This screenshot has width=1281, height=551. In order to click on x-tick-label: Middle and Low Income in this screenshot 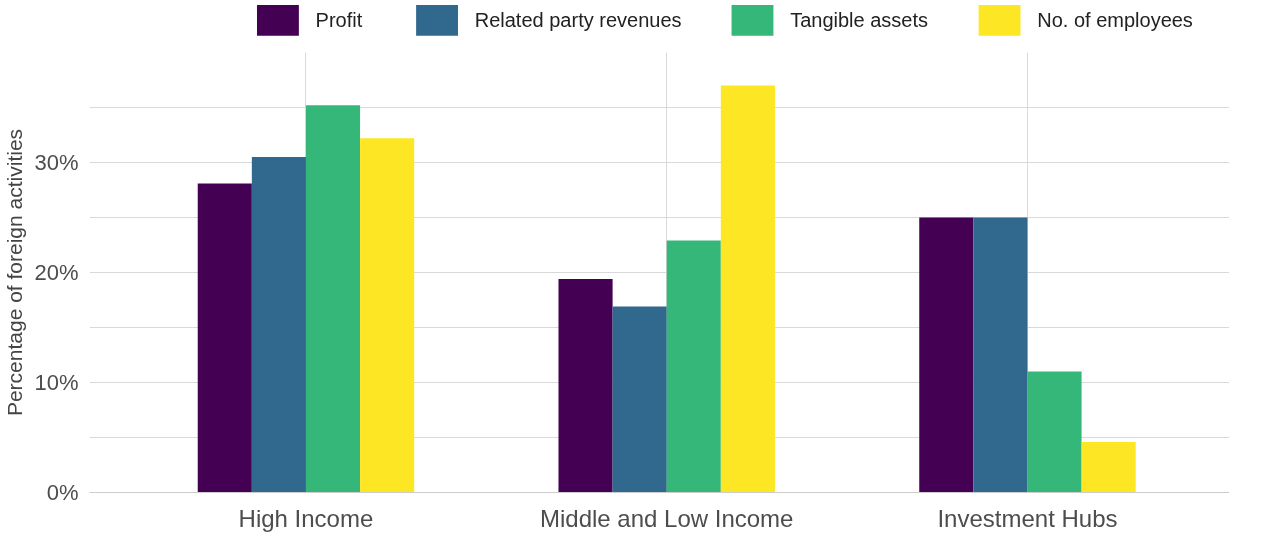, I will do `click(666, 518)`.